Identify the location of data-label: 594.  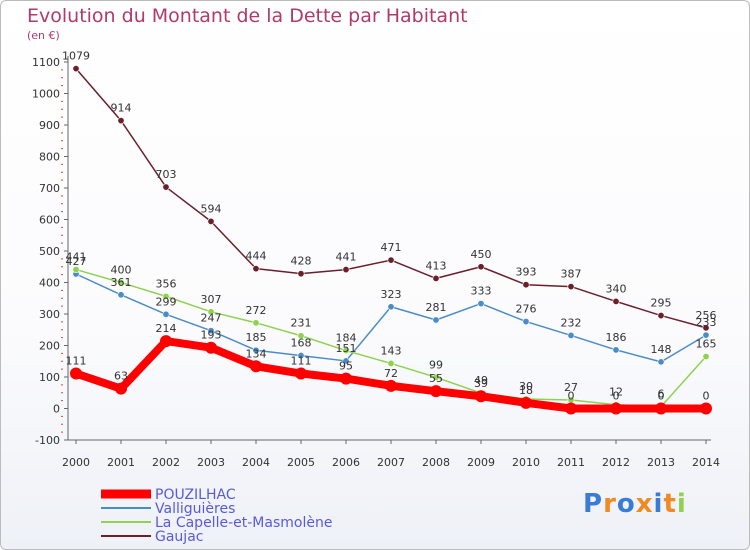
(211, 208).